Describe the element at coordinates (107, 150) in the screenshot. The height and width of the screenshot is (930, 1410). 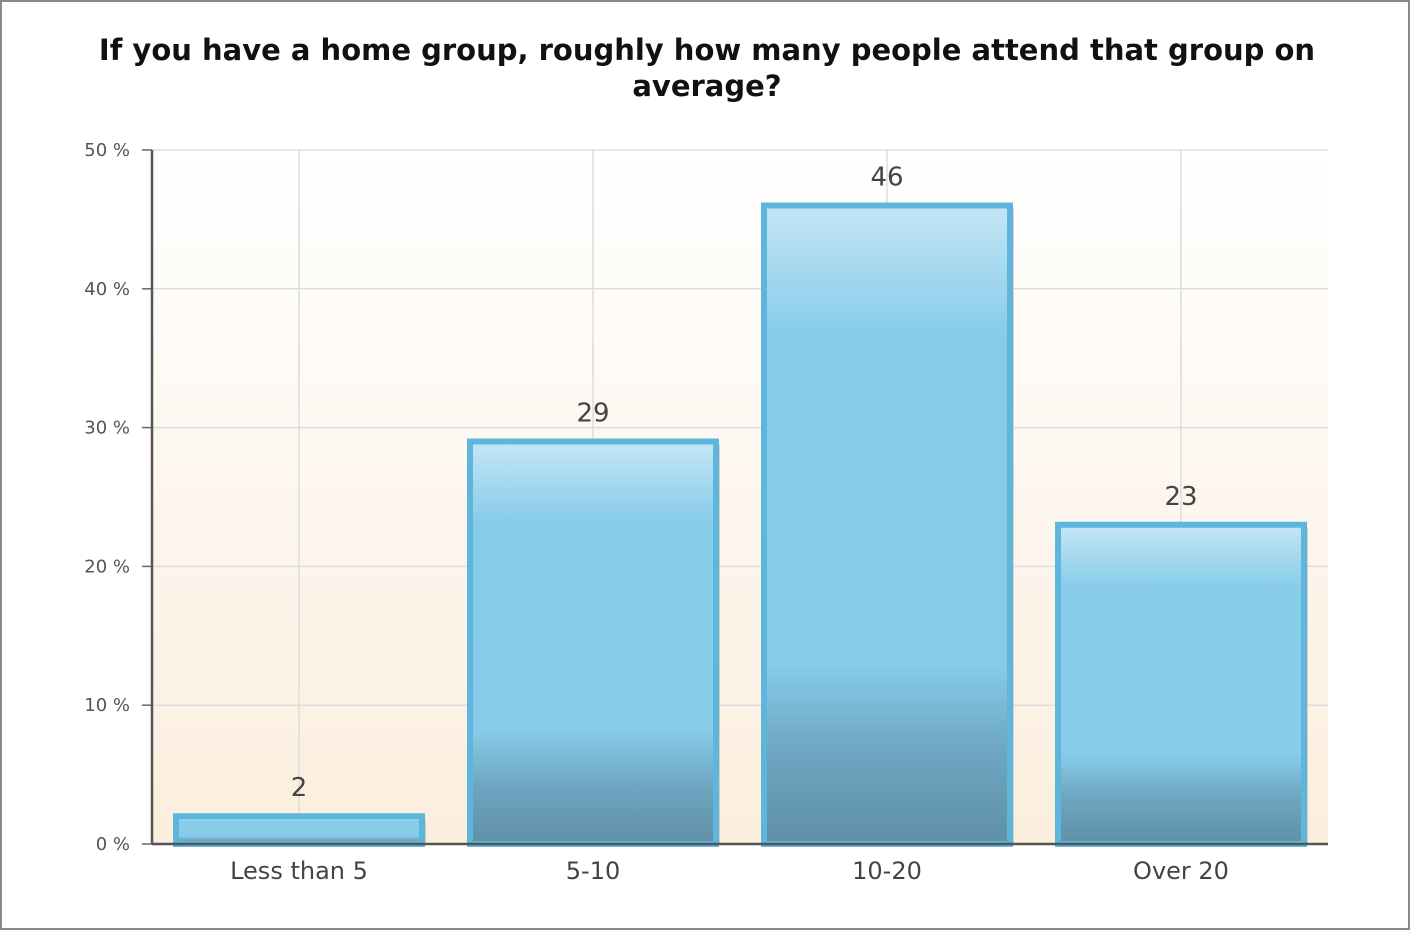
I see `y-tick-label: 50 %` at that location.